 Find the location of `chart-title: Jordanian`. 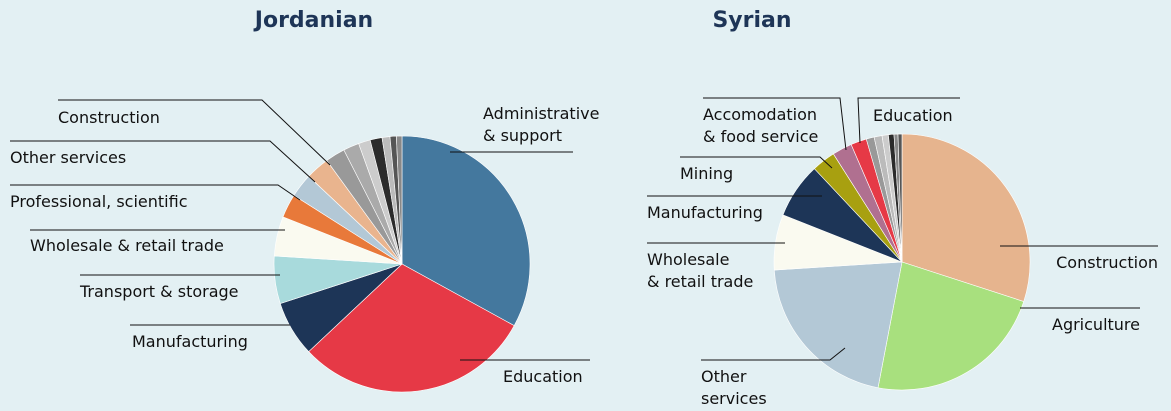

chart-title: Jordanian is located at coordinates (314, 20).